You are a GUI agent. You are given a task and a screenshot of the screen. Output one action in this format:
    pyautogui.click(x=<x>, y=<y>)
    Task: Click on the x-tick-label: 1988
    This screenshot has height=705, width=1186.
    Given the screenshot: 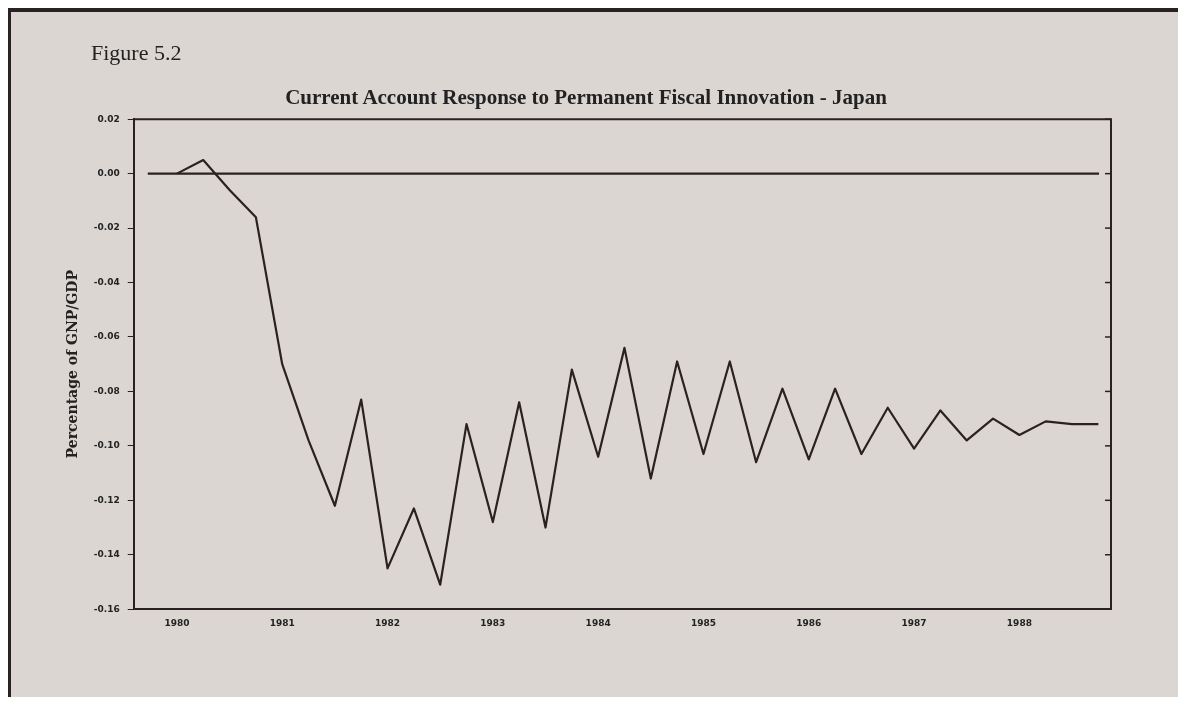 What is the action you would take?
    pyautogui.click(x=1019, y=622)
    